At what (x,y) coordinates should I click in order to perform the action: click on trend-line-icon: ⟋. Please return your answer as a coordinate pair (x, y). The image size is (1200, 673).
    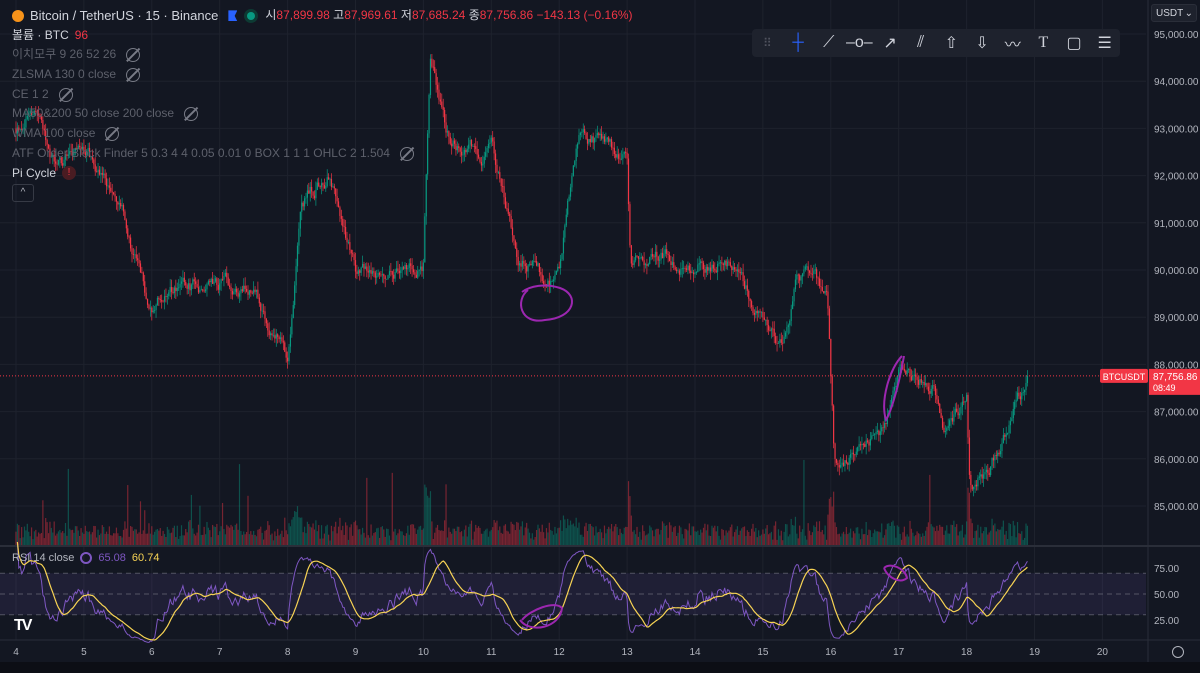
    Looking at the image, I should click on (829, 42).